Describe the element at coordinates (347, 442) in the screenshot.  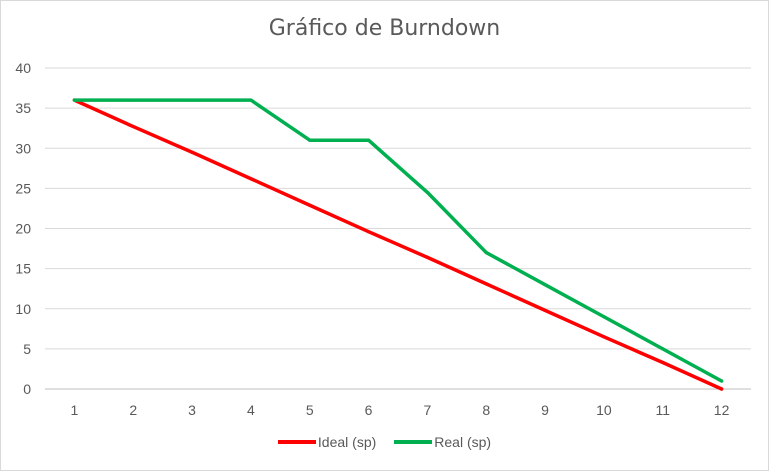
I see `legend-label-ideal: Ideal (sp)` at that location.